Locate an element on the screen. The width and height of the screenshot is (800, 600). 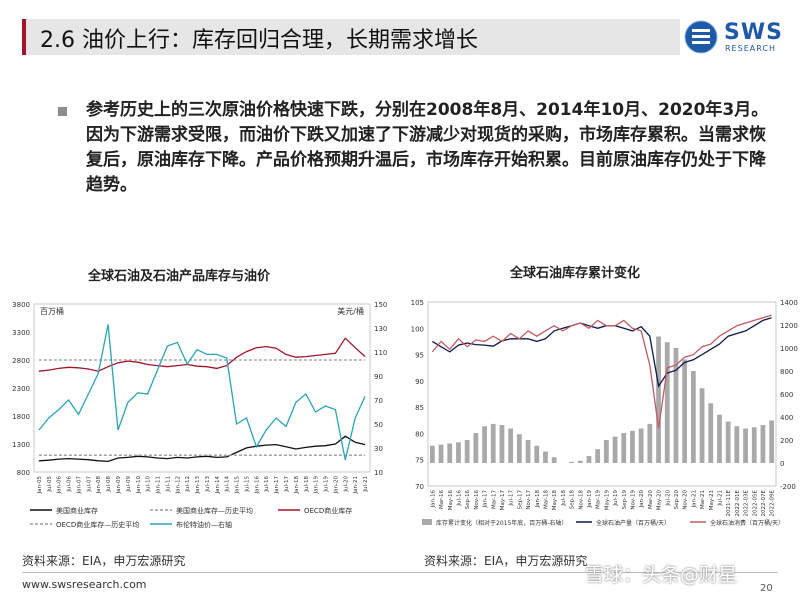
chart1-left-unit: 百万桶 is located at coordinates (52, 311).